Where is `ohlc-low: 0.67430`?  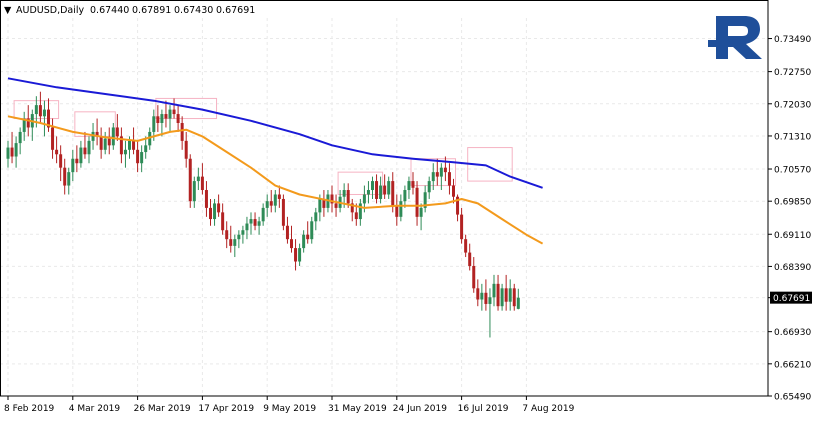 ohlc-low: 0.67430 is located at coordinates (193, 10).